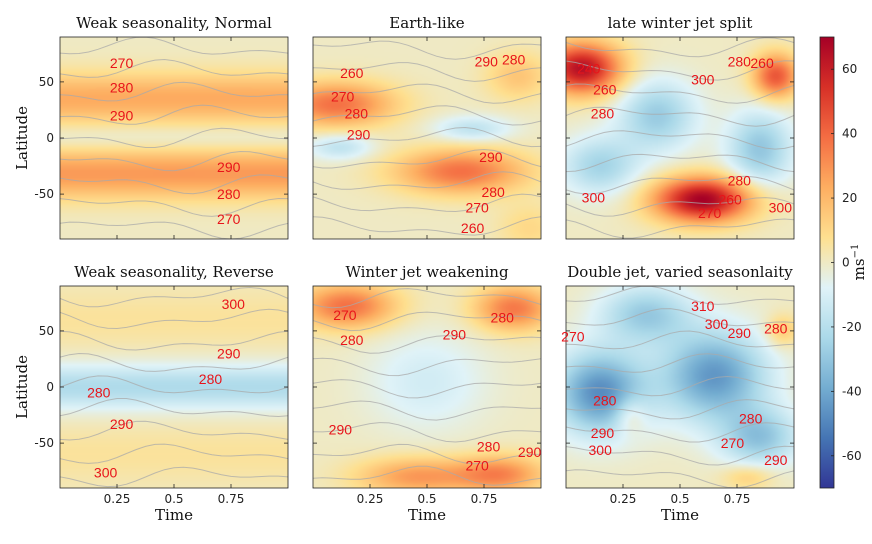 The width and height of the screenshot is (872, 544). Describe the element at coordinates (589, 68) in the screenshot. I see `contour-label: 240` at that location.